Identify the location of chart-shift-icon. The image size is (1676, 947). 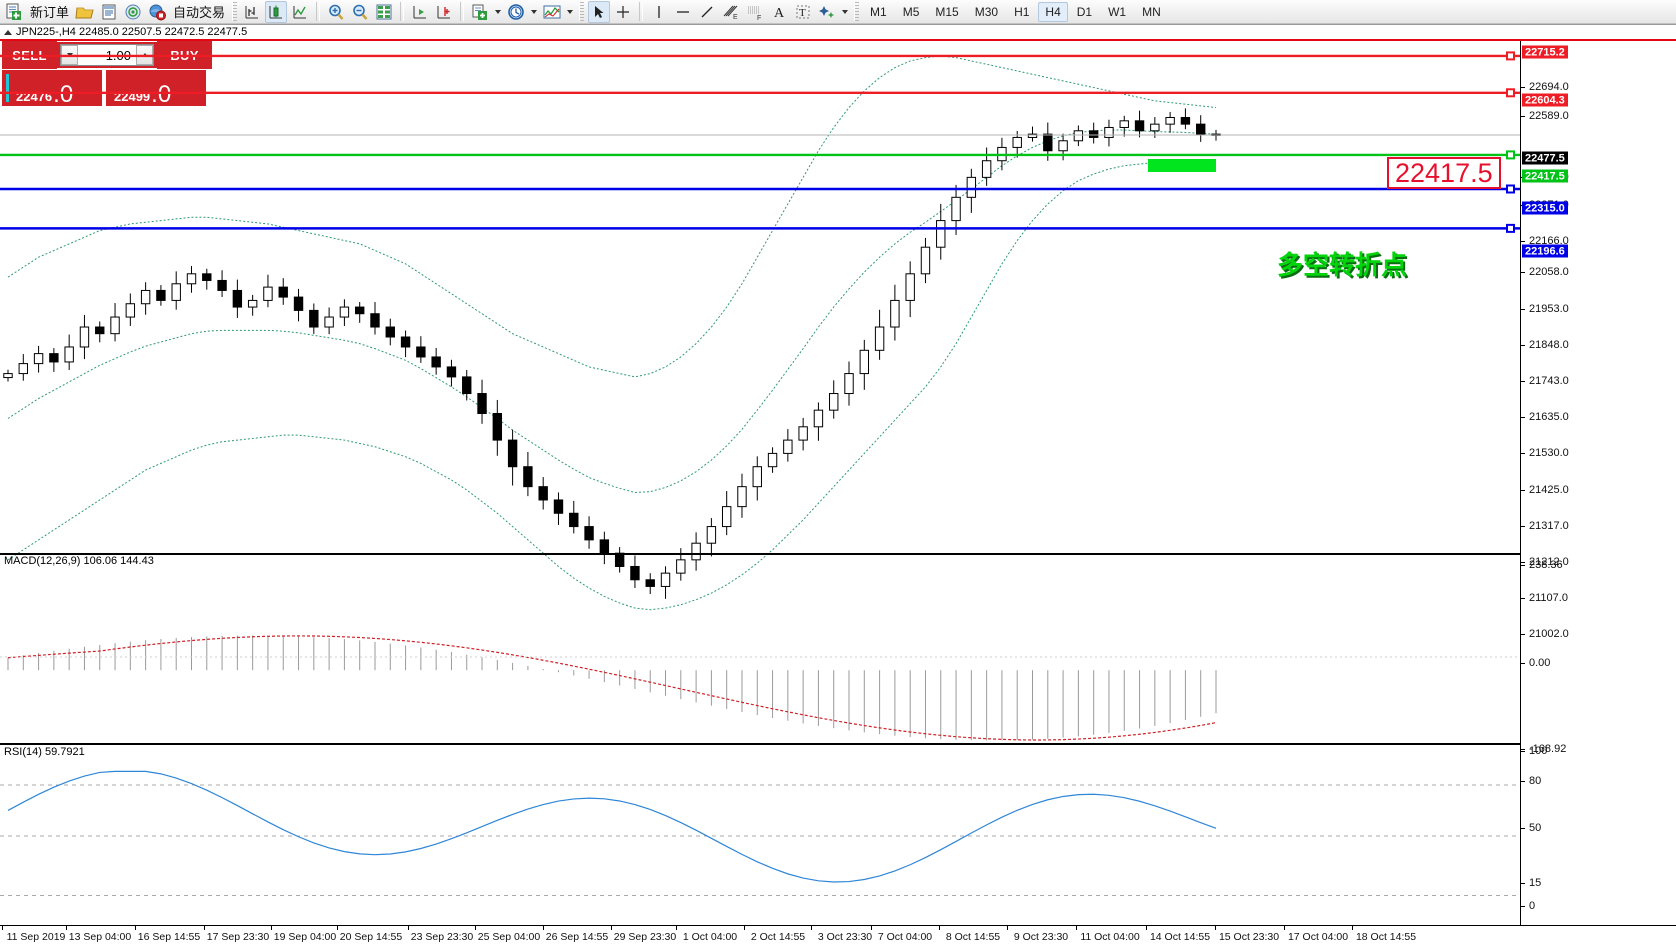
(420, 12).